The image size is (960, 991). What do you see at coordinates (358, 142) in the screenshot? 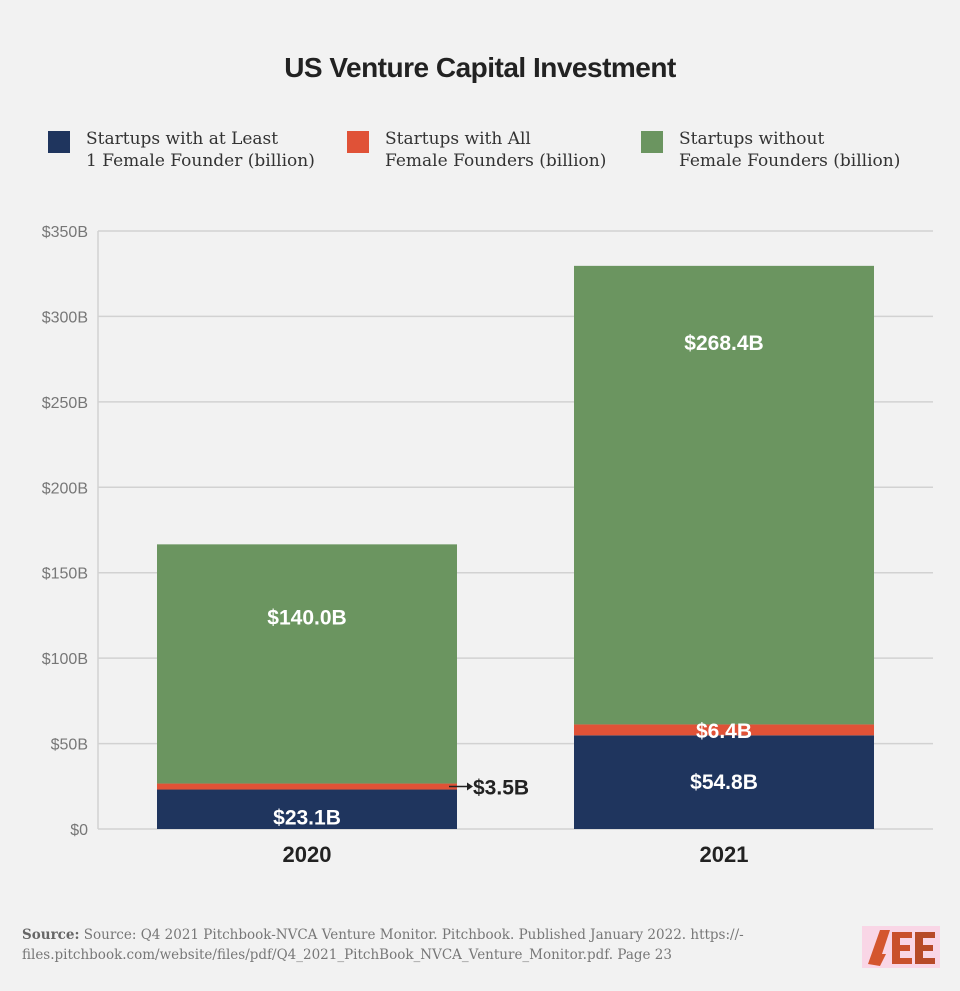
I see `legend-swatch-red` at bounding box center [358, 142].